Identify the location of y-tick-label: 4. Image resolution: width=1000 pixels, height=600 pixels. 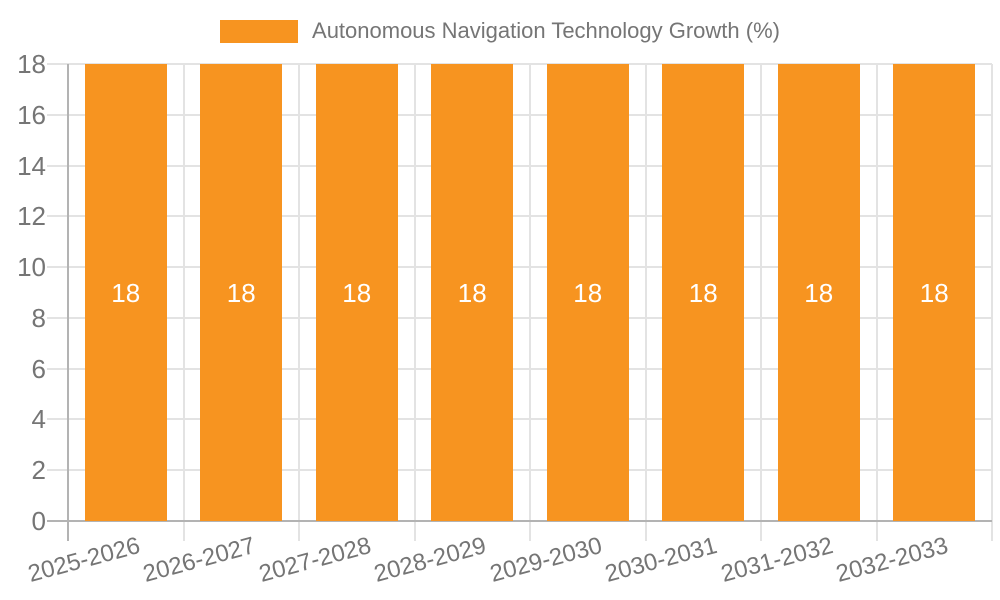
(38, 419).